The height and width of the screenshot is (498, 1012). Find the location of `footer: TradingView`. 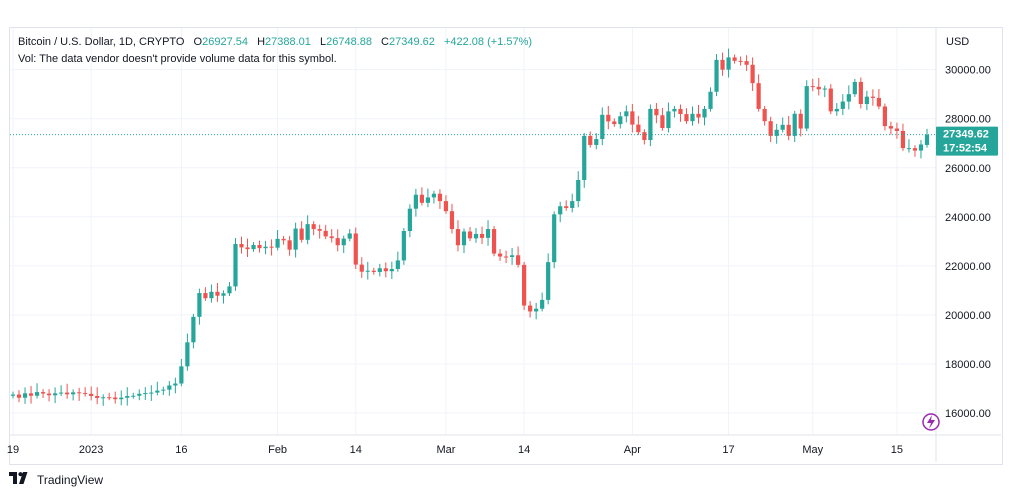

footer: TradingView is located at coordinates (56, 479).